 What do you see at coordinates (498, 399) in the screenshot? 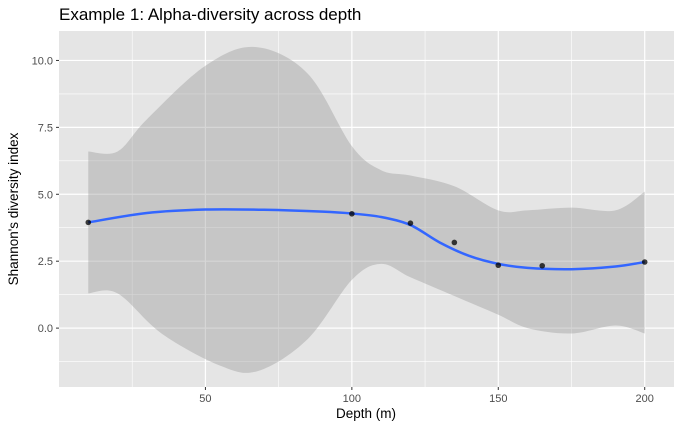
I see `x-tick-label: 150` at bounding box center [498, 399].